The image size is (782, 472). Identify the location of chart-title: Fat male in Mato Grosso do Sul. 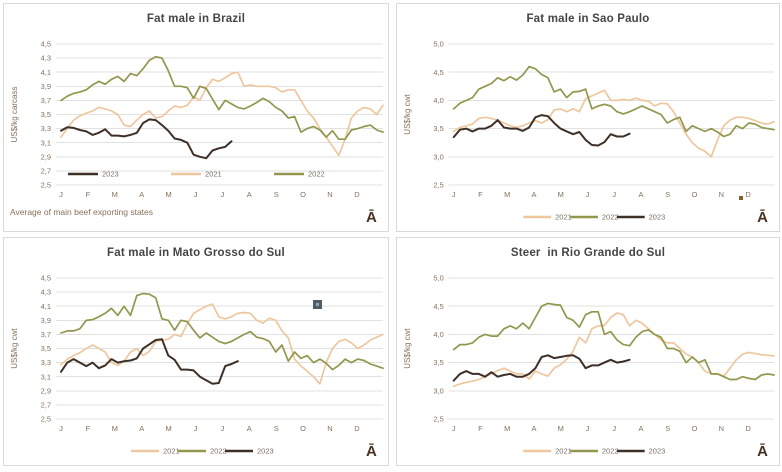
(196, 253).